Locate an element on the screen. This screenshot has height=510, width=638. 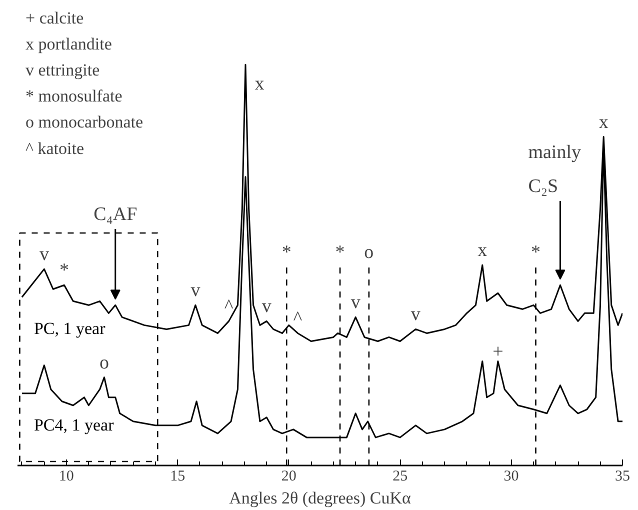
ref-line-label: o is located at coordinates (369, 253).